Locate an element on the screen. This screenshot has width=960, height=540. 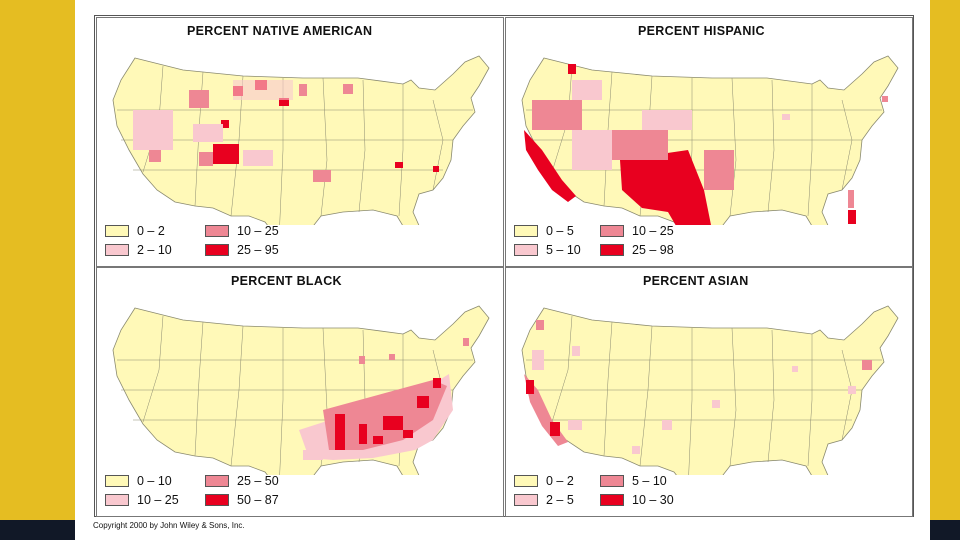
us-map-asian is located at coordinates (710, 390).